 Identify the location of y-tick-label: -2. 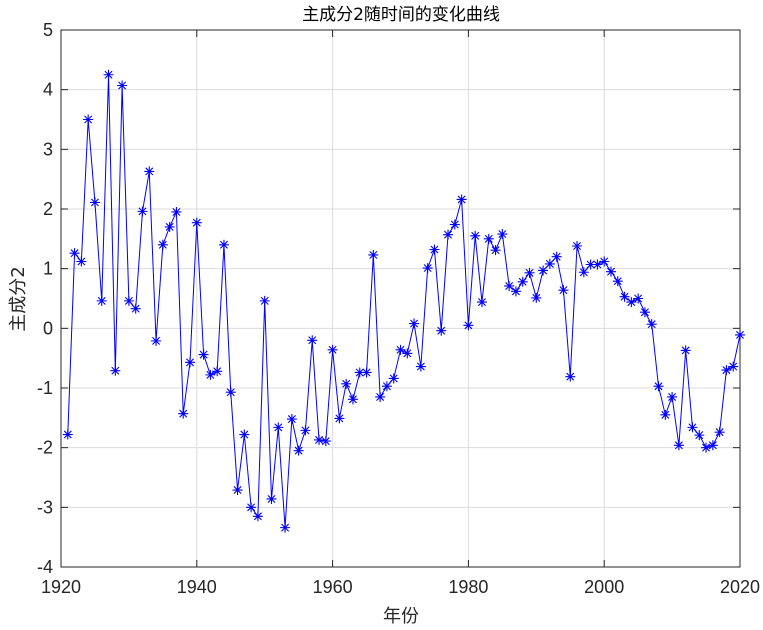
(45, 448).